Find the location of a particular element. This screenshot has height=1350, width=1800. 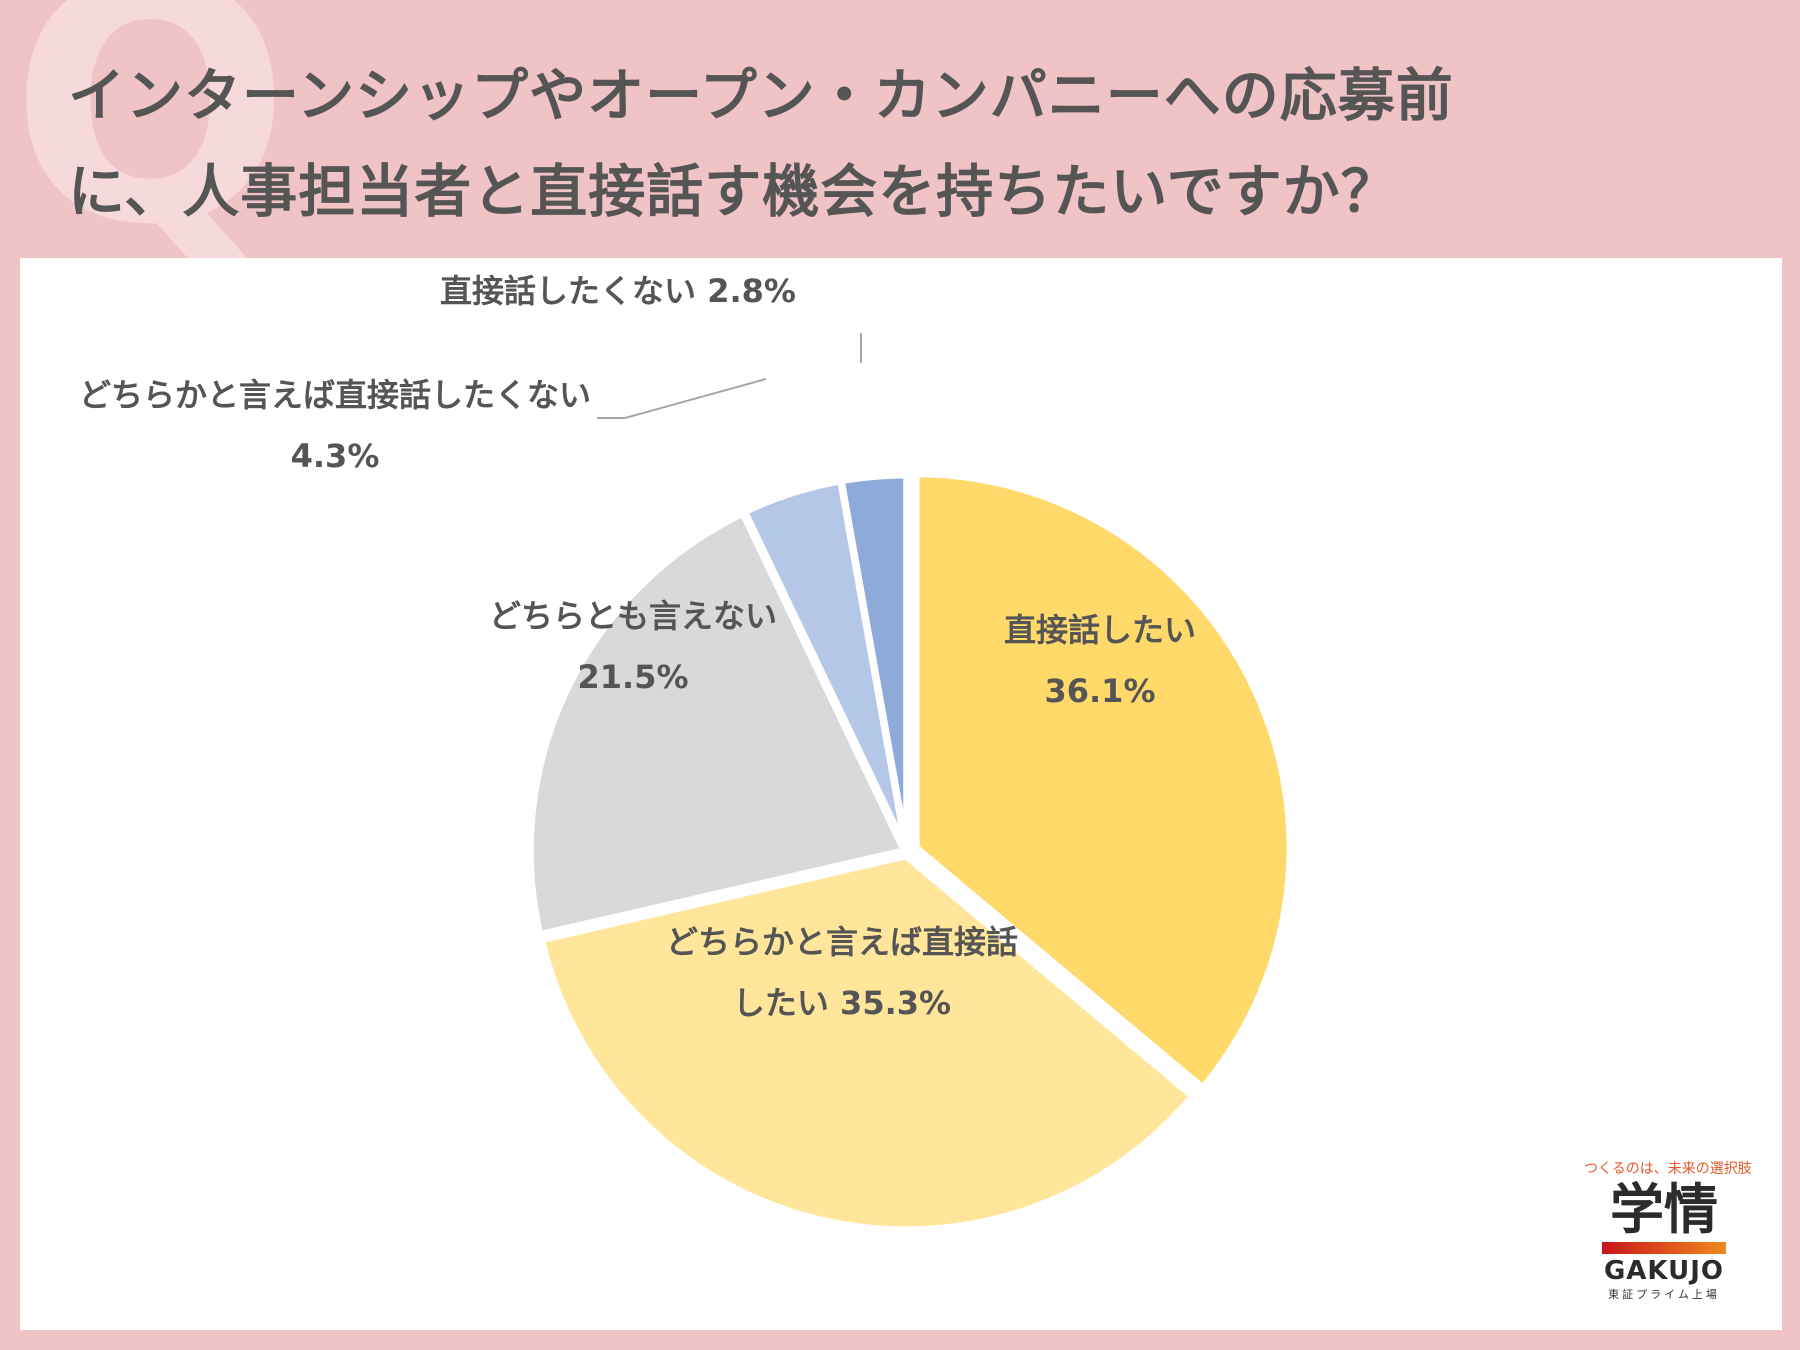

slice-label-not-want: 直接話したくない 2.8% is located at coordinates (618, 291).